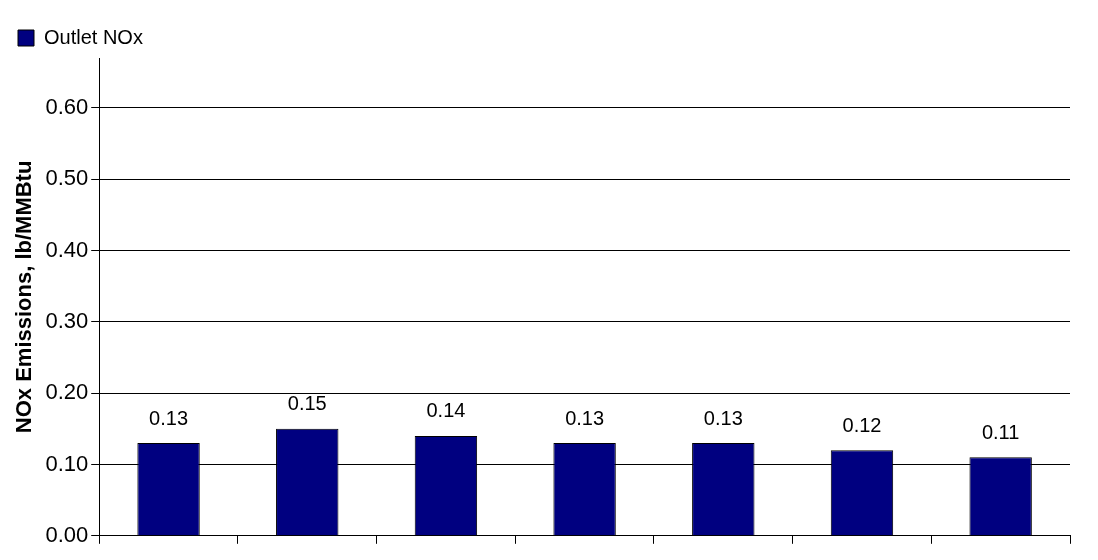 The width and height of the screenshot is (1098, 560). I want to click on y-tick-label: 0.20, so click(67, 392).